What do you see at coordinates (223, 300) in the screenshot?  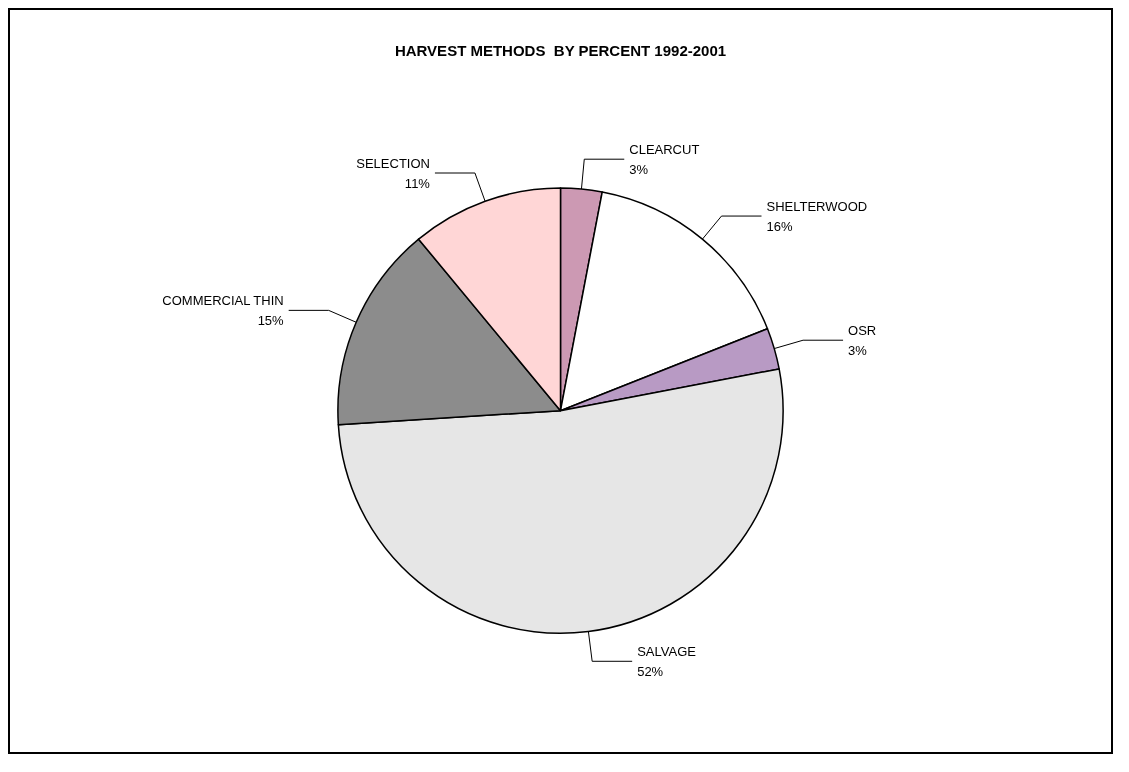 I see `slice-label: COMMERCIAL THIN` at bounding box center [223, 300].